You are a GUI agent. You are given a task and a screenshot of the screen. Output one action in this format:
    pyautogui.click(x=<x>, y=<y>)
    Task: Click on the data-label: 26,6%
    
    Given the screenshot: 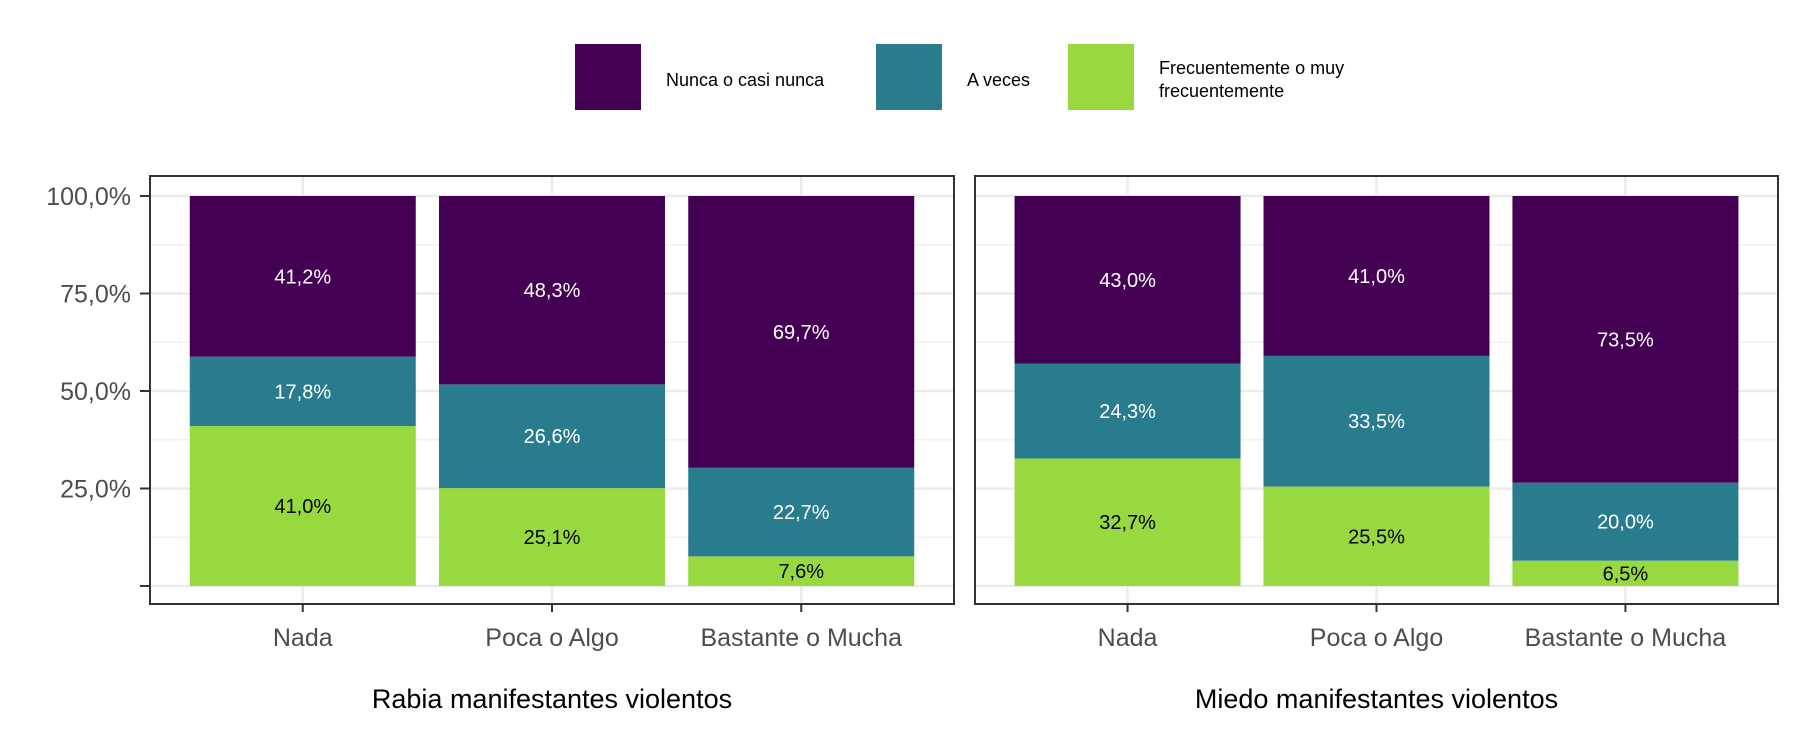 What is the action you would take?
    pyautogui.click(x=552, y=437)
    